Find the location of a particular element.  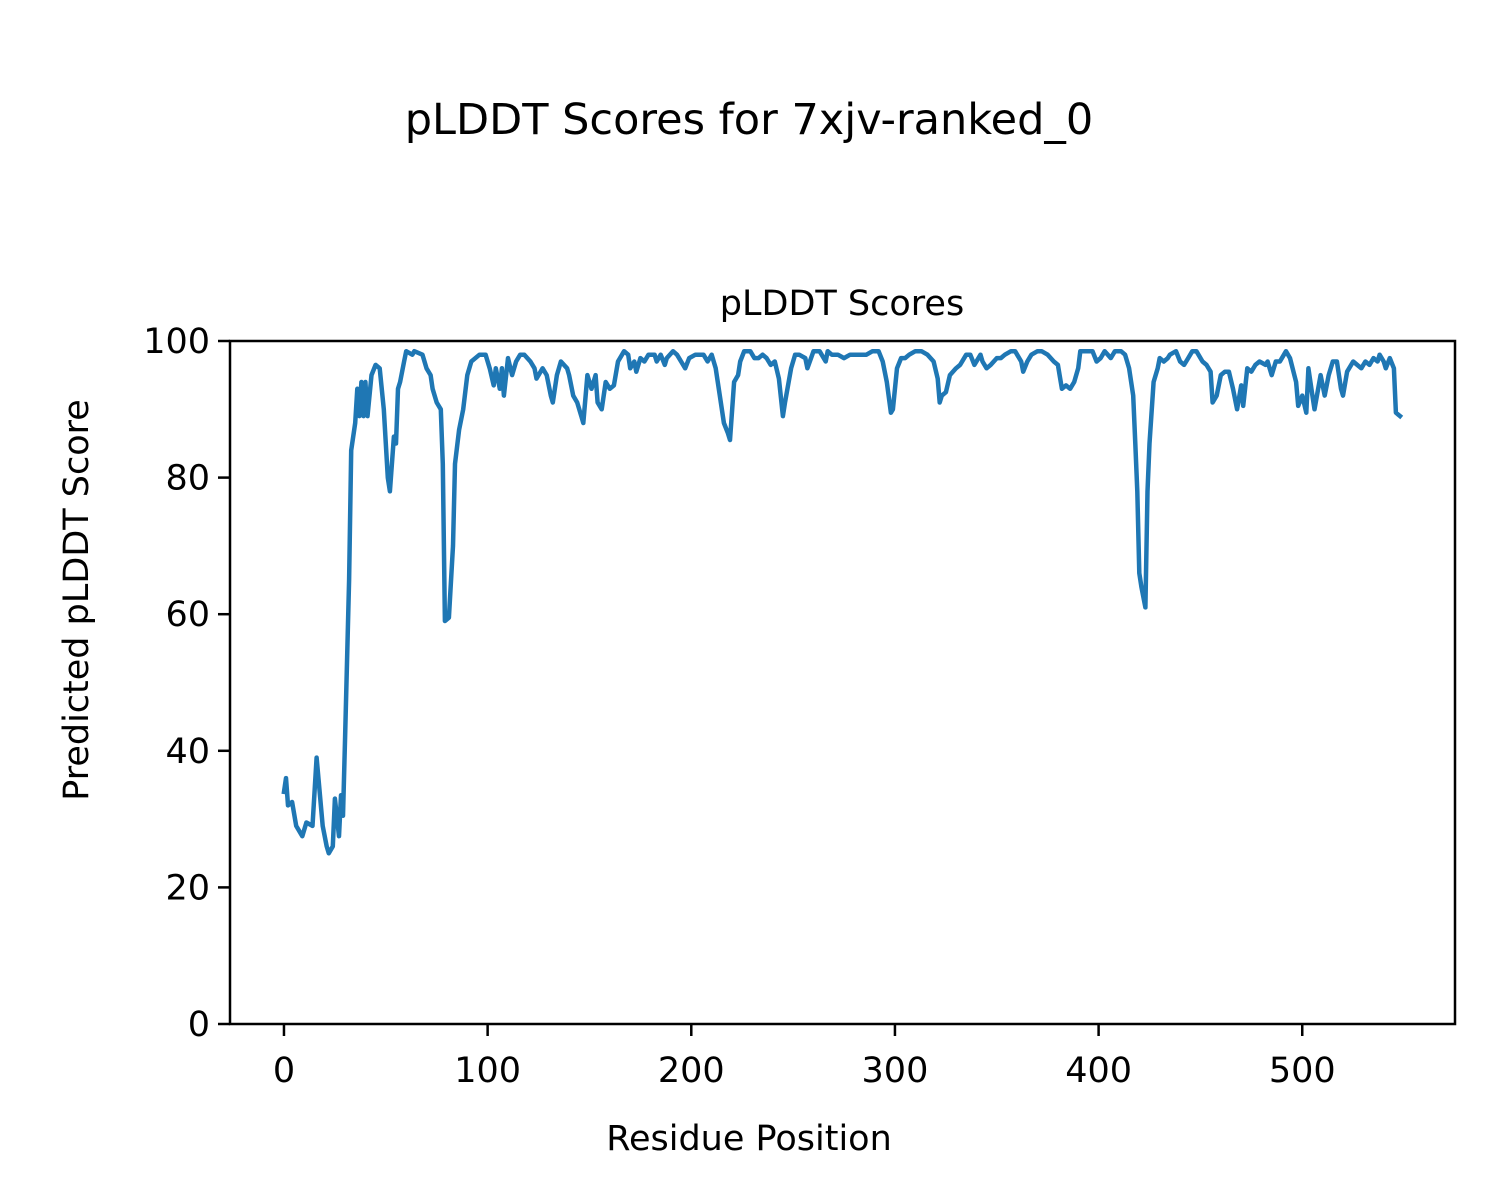

y-tick-label: 40 is located at coordinates (187, 752).